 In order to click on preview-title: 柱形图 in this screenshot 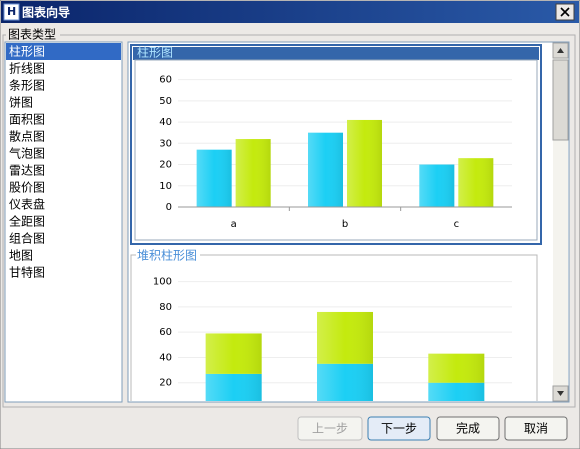, I will do `click(155, 52)`.